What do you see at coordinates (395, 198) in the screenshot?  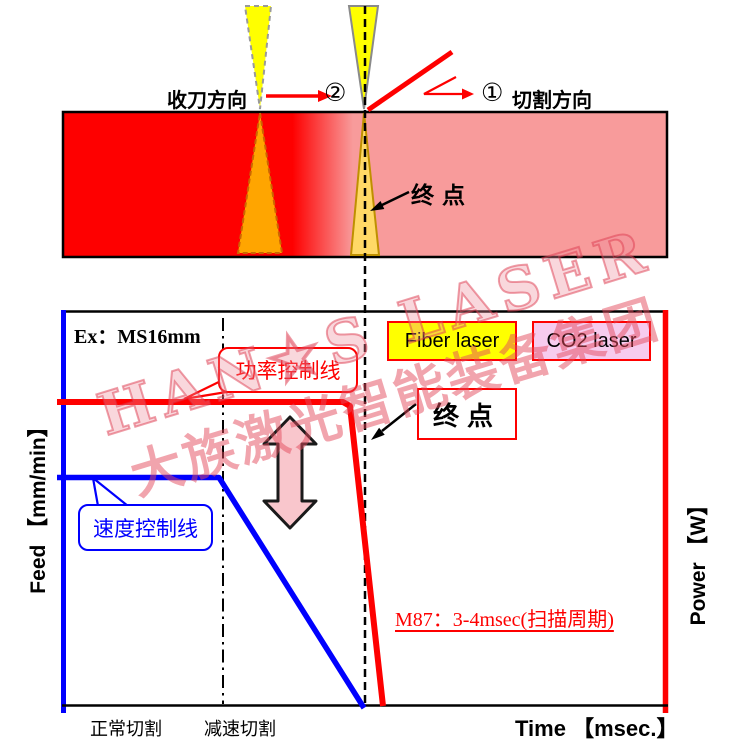 I see `endpoint-top-pointer-line` at bounding box center [395, 198].